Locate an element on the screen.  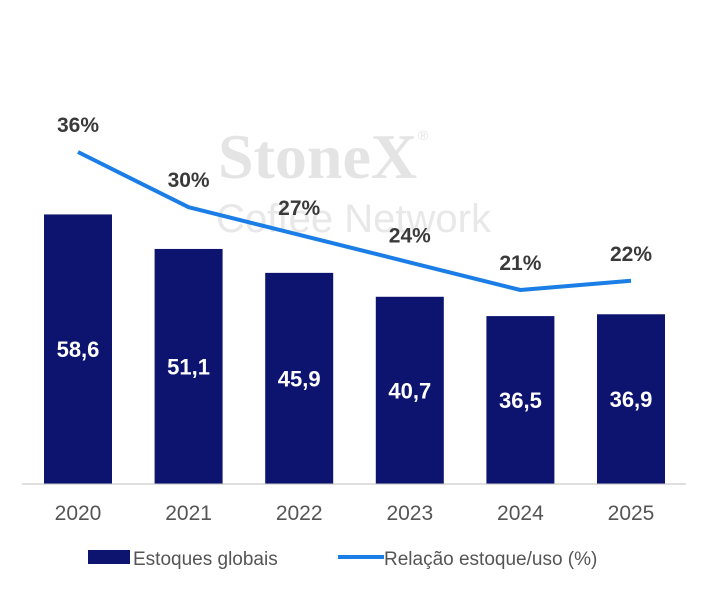
bar-label-2020: 58,6 is located at coordinates (78, 349).